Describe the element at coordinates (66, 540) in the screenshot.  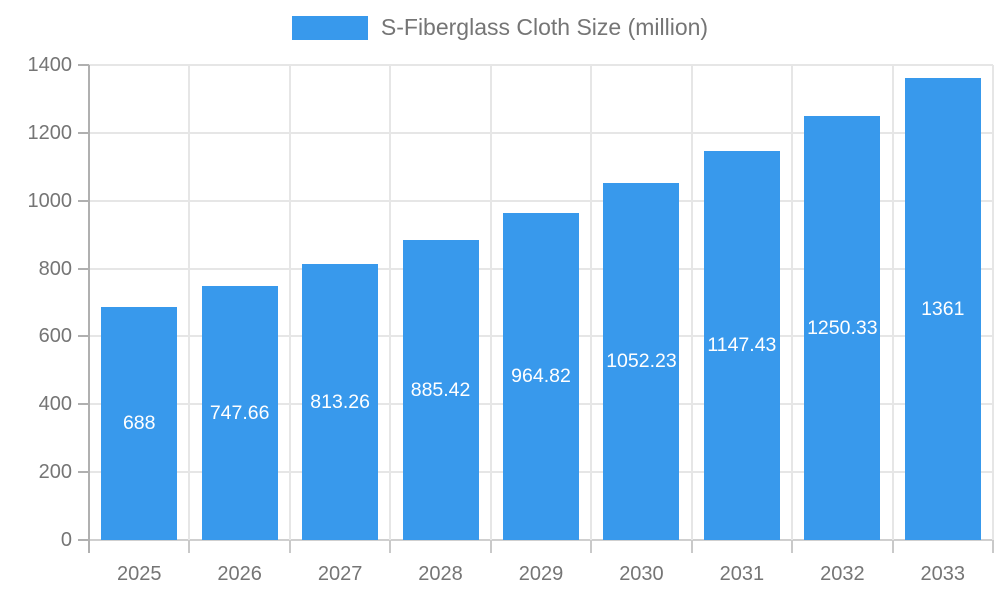
I see `y-tick-label: 0` at that location.